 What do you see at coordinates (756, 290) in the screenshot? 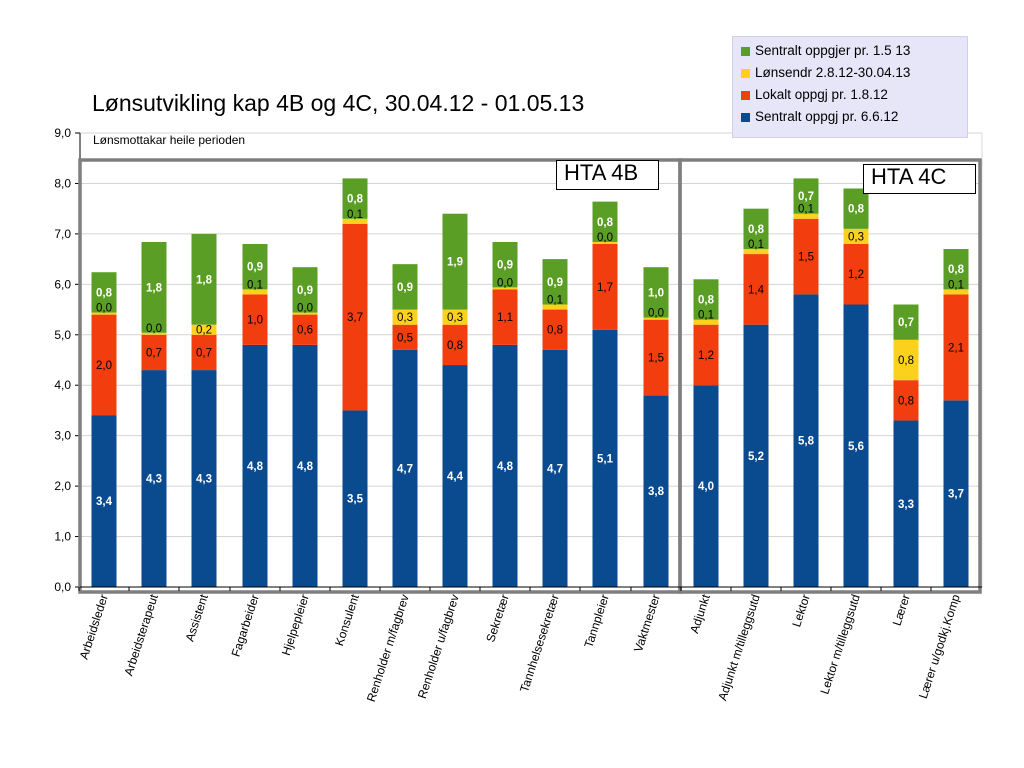
I see `data-label: 1,4` at bounding box center [756, 290].